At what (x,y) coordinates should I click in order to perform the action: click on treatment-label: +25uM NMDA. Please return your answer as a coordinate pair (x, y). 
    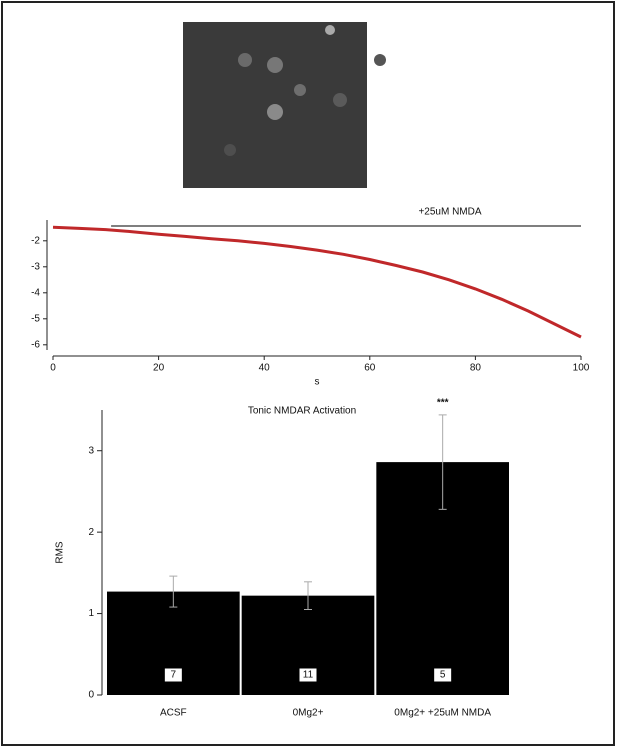
    Looking at the image, I should click on (449, 212).